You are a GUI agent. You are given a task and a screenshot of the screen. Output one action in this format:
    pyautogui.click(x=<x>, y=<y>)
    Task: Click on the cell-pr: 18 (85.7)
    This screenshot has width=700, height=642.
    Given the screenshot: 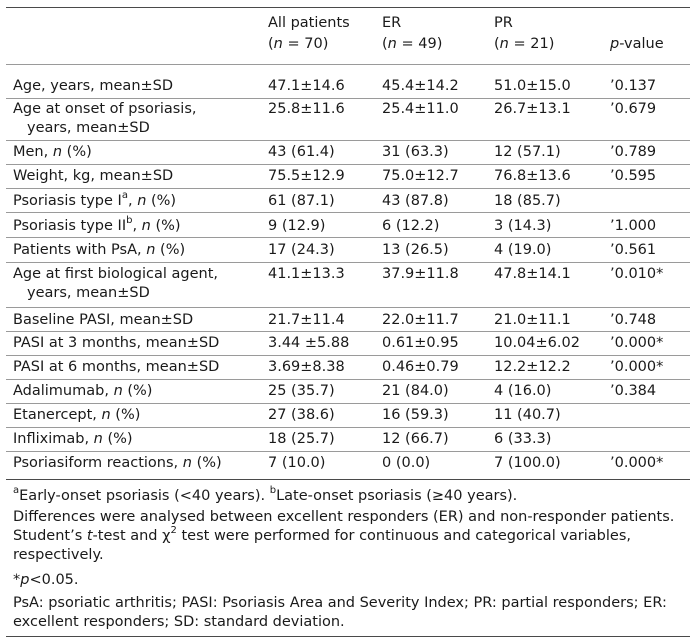 What is the action you would take?
    pyautogui.click(x=527, y=201)
    